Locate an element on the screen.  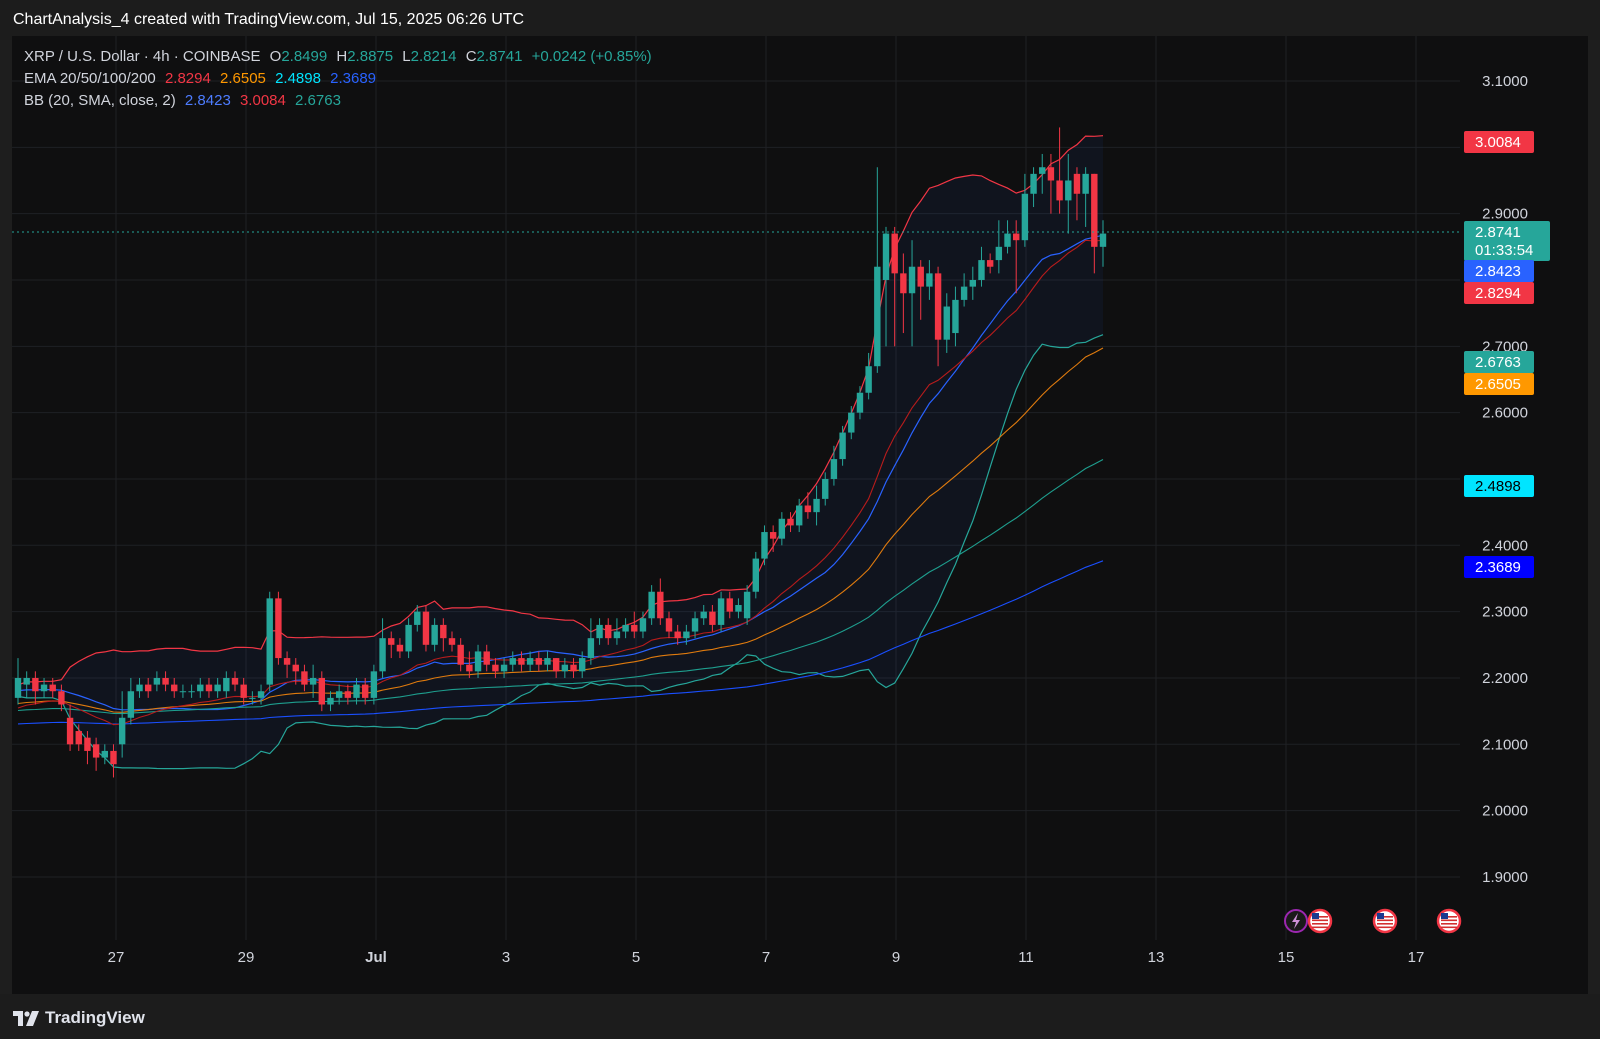
flag-stripe is located at coordinates (1385, 927).